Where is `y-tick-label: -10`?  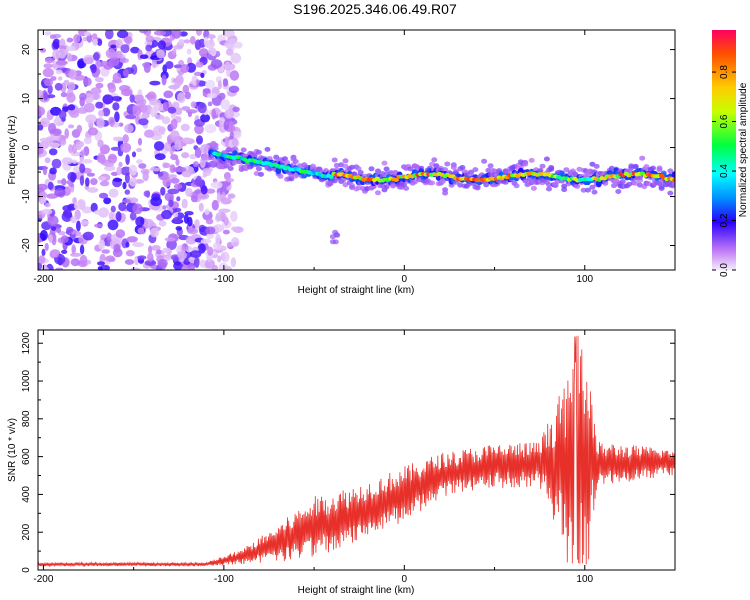 y-tick-label: -10 is located at coordinates (26, 196).